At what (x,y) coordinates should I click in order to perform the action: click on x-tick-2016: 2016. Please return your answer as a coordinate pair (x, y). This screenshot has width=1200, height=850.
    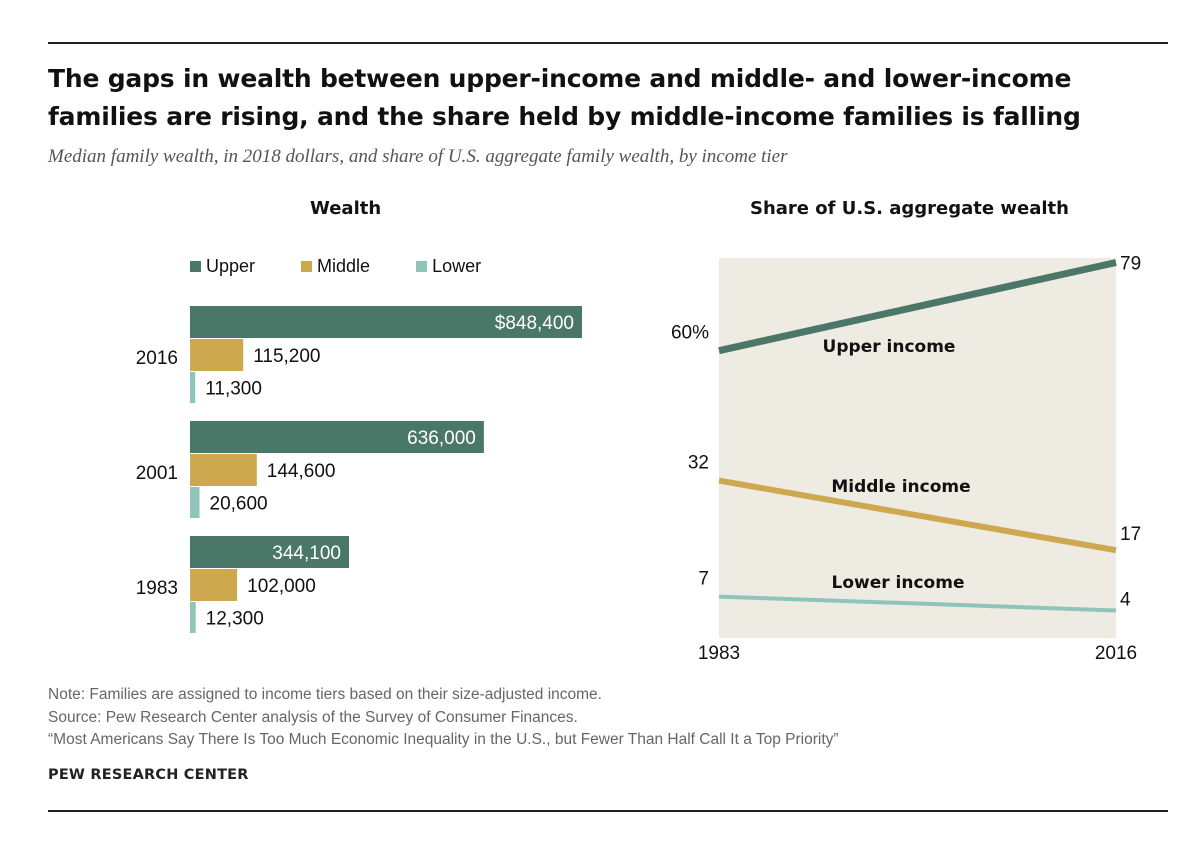
    Looking at the image, I should click on (1116, 653).